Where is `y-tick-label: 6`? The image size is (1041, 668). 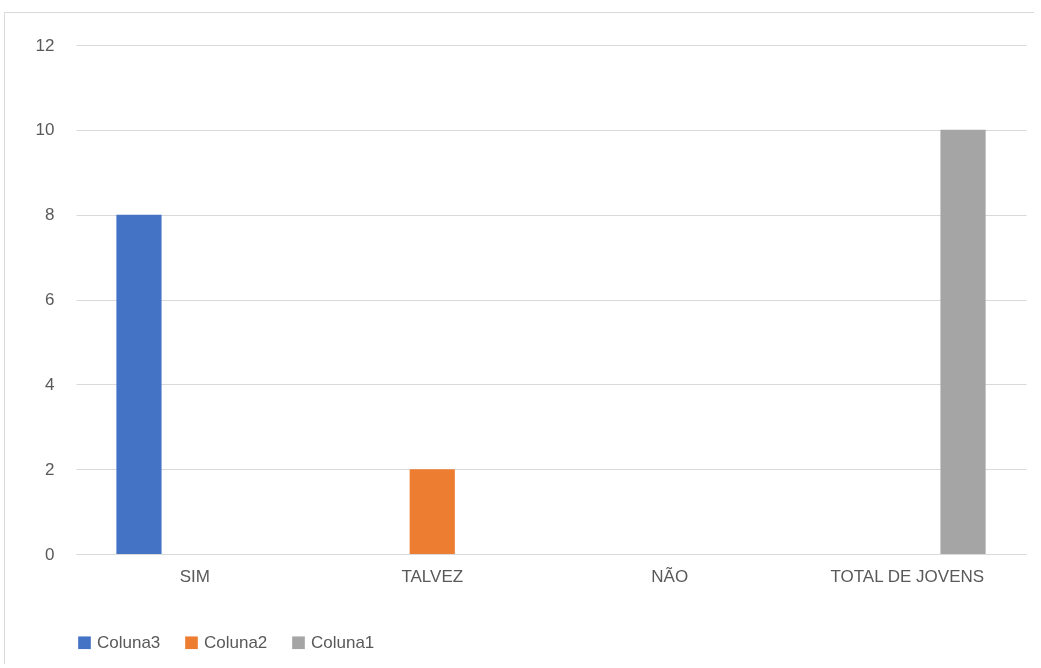 y-tick-label: 6 is located at coordinates (50, 299).